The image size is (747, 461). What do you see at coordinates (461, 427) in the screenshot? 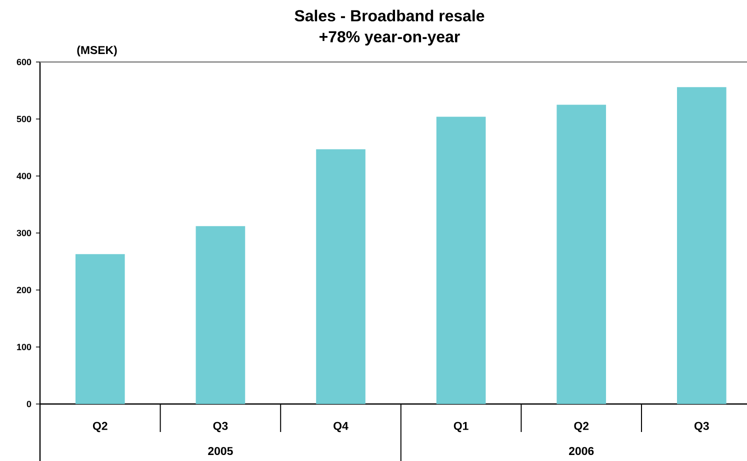
I see `x-tick-label: Q1` at bounding box center [461, 427].